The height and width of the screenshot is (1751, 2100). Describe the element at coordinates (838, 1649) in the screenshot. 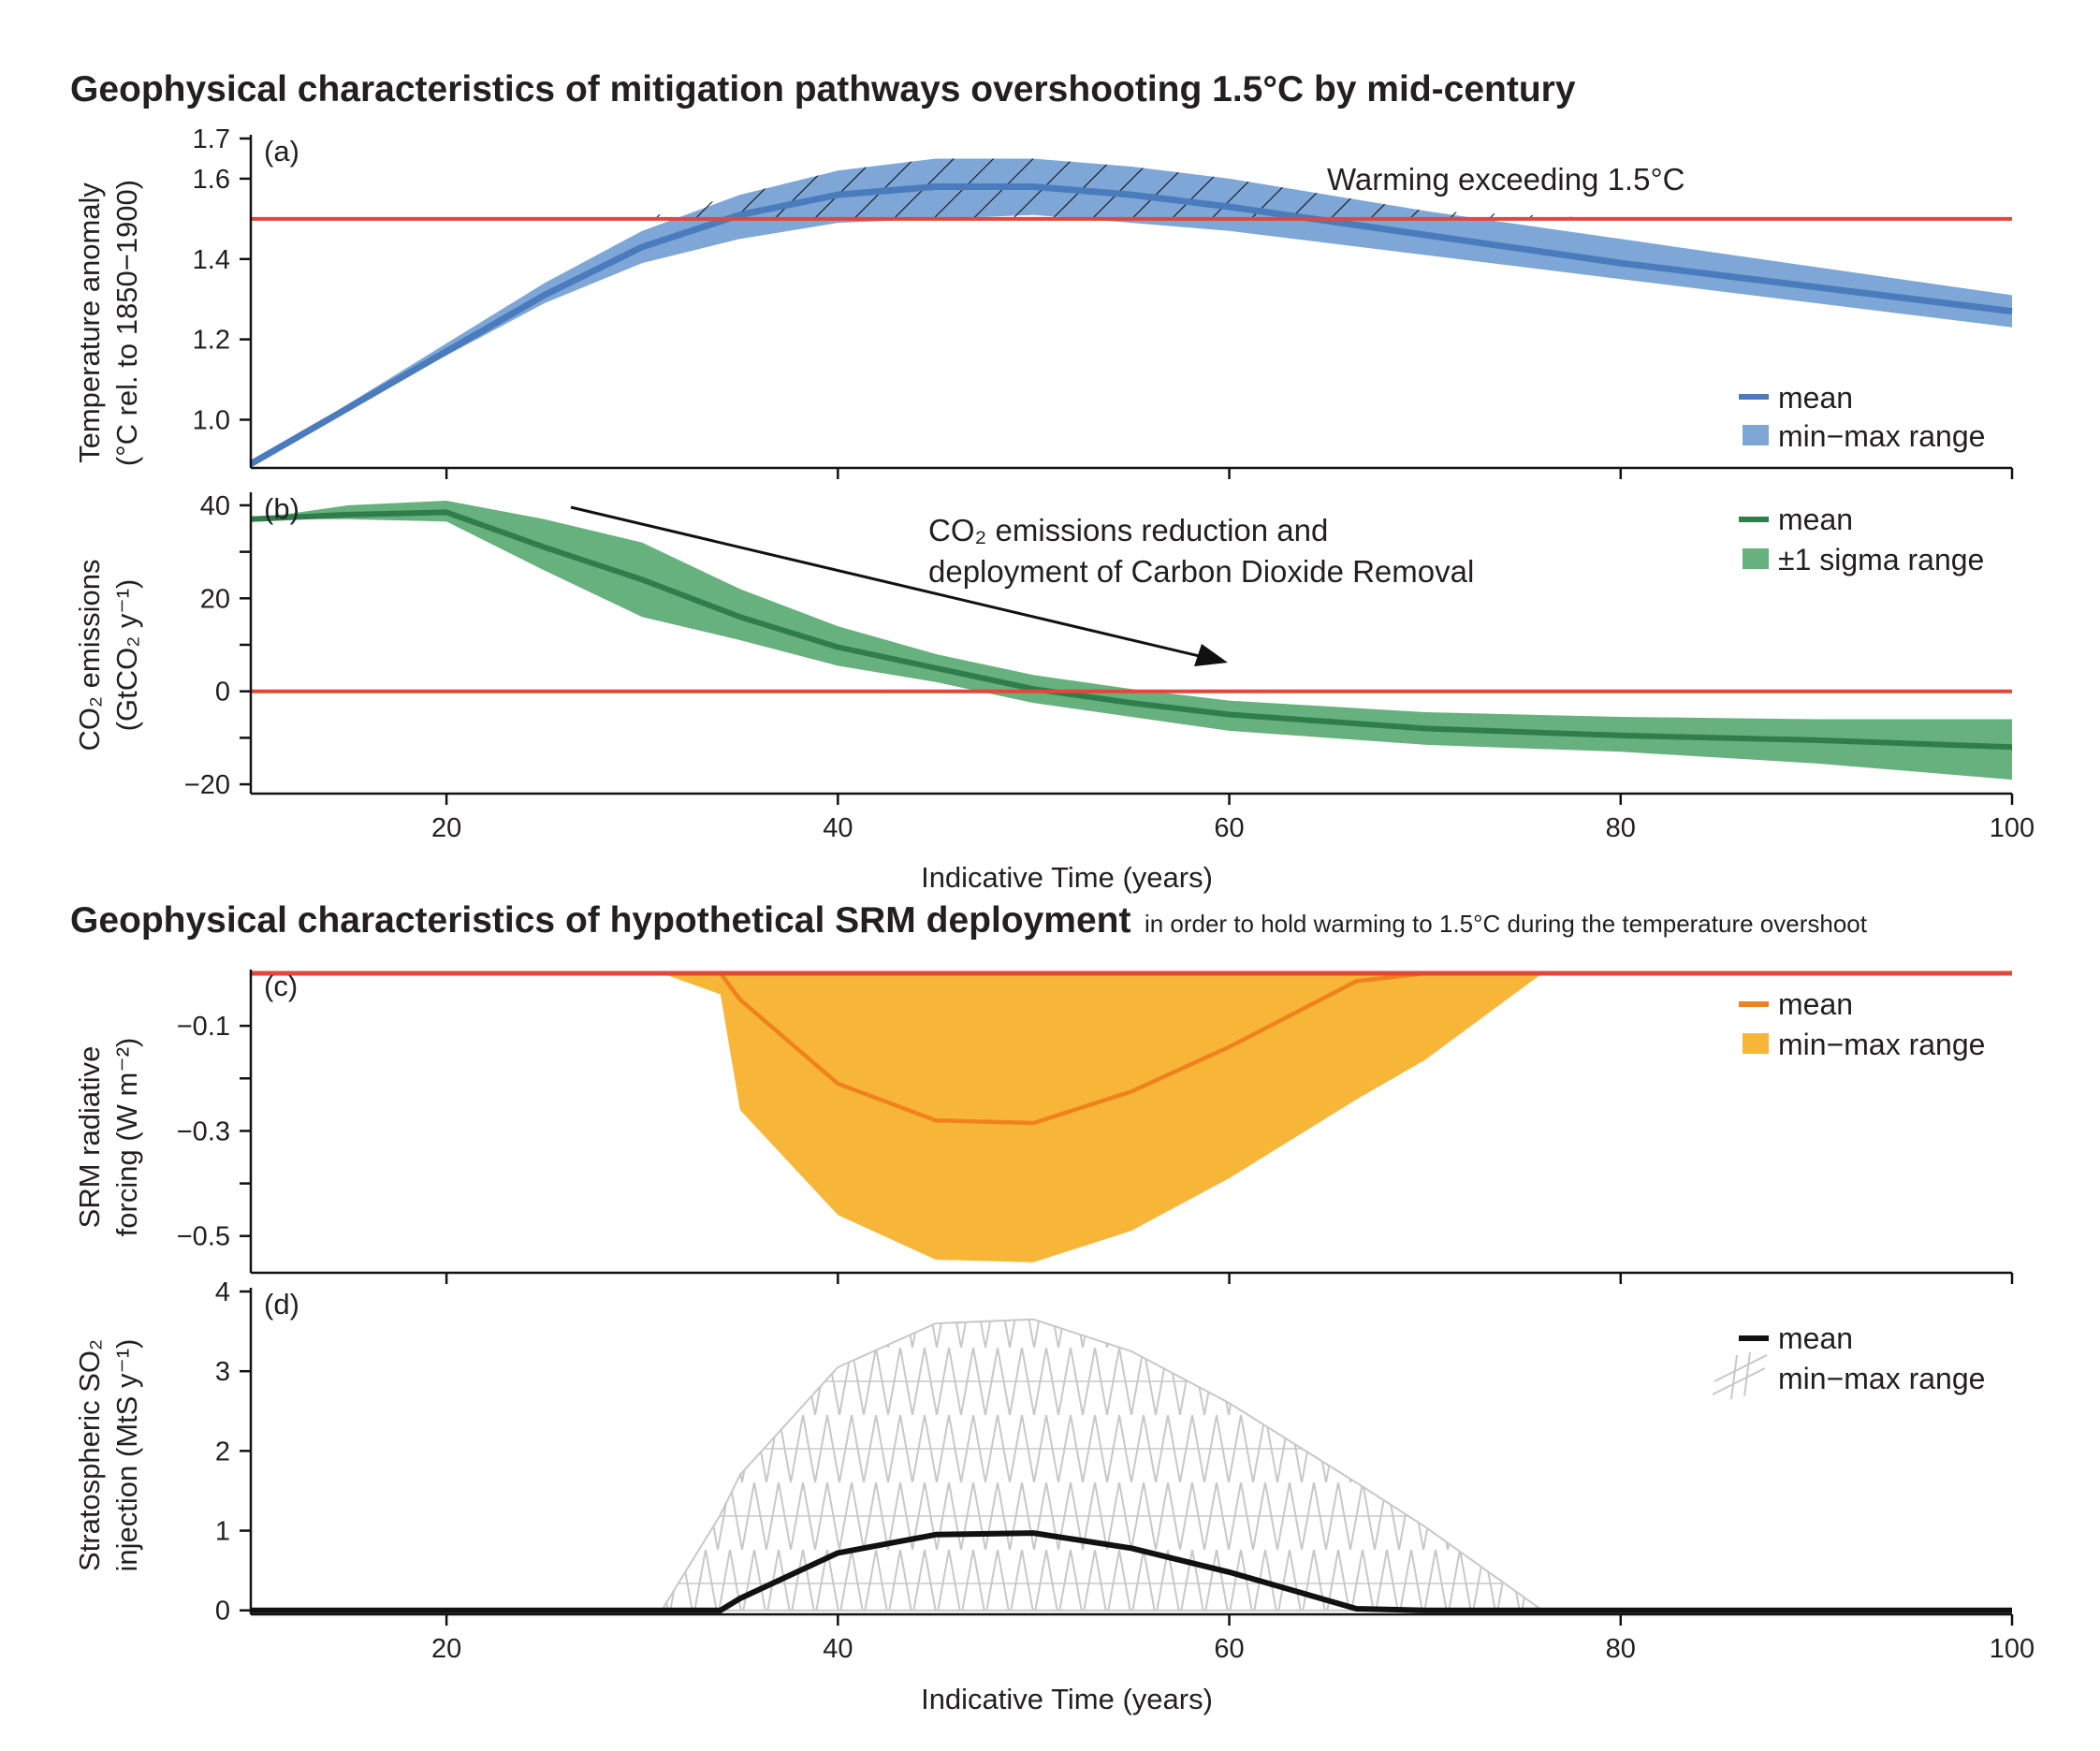

I see `x-tick-label-d: 40` at that location.